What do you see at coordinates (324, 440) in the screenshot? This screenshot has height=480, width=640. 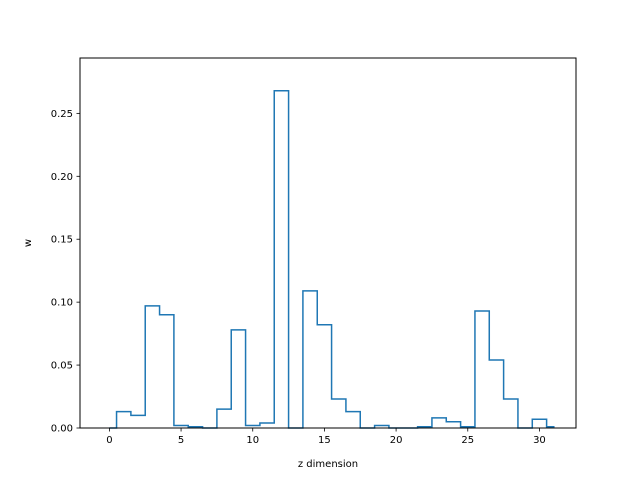 I see `x-tick-label: 15` at bounding box center [324, 440].